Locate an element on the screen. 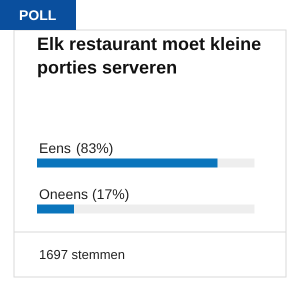 Image resolution: width=300 pixels, height=291 pixels. chart-title: Elk restaurant moet kleine porties serveren is located at coordinates (149, 56).